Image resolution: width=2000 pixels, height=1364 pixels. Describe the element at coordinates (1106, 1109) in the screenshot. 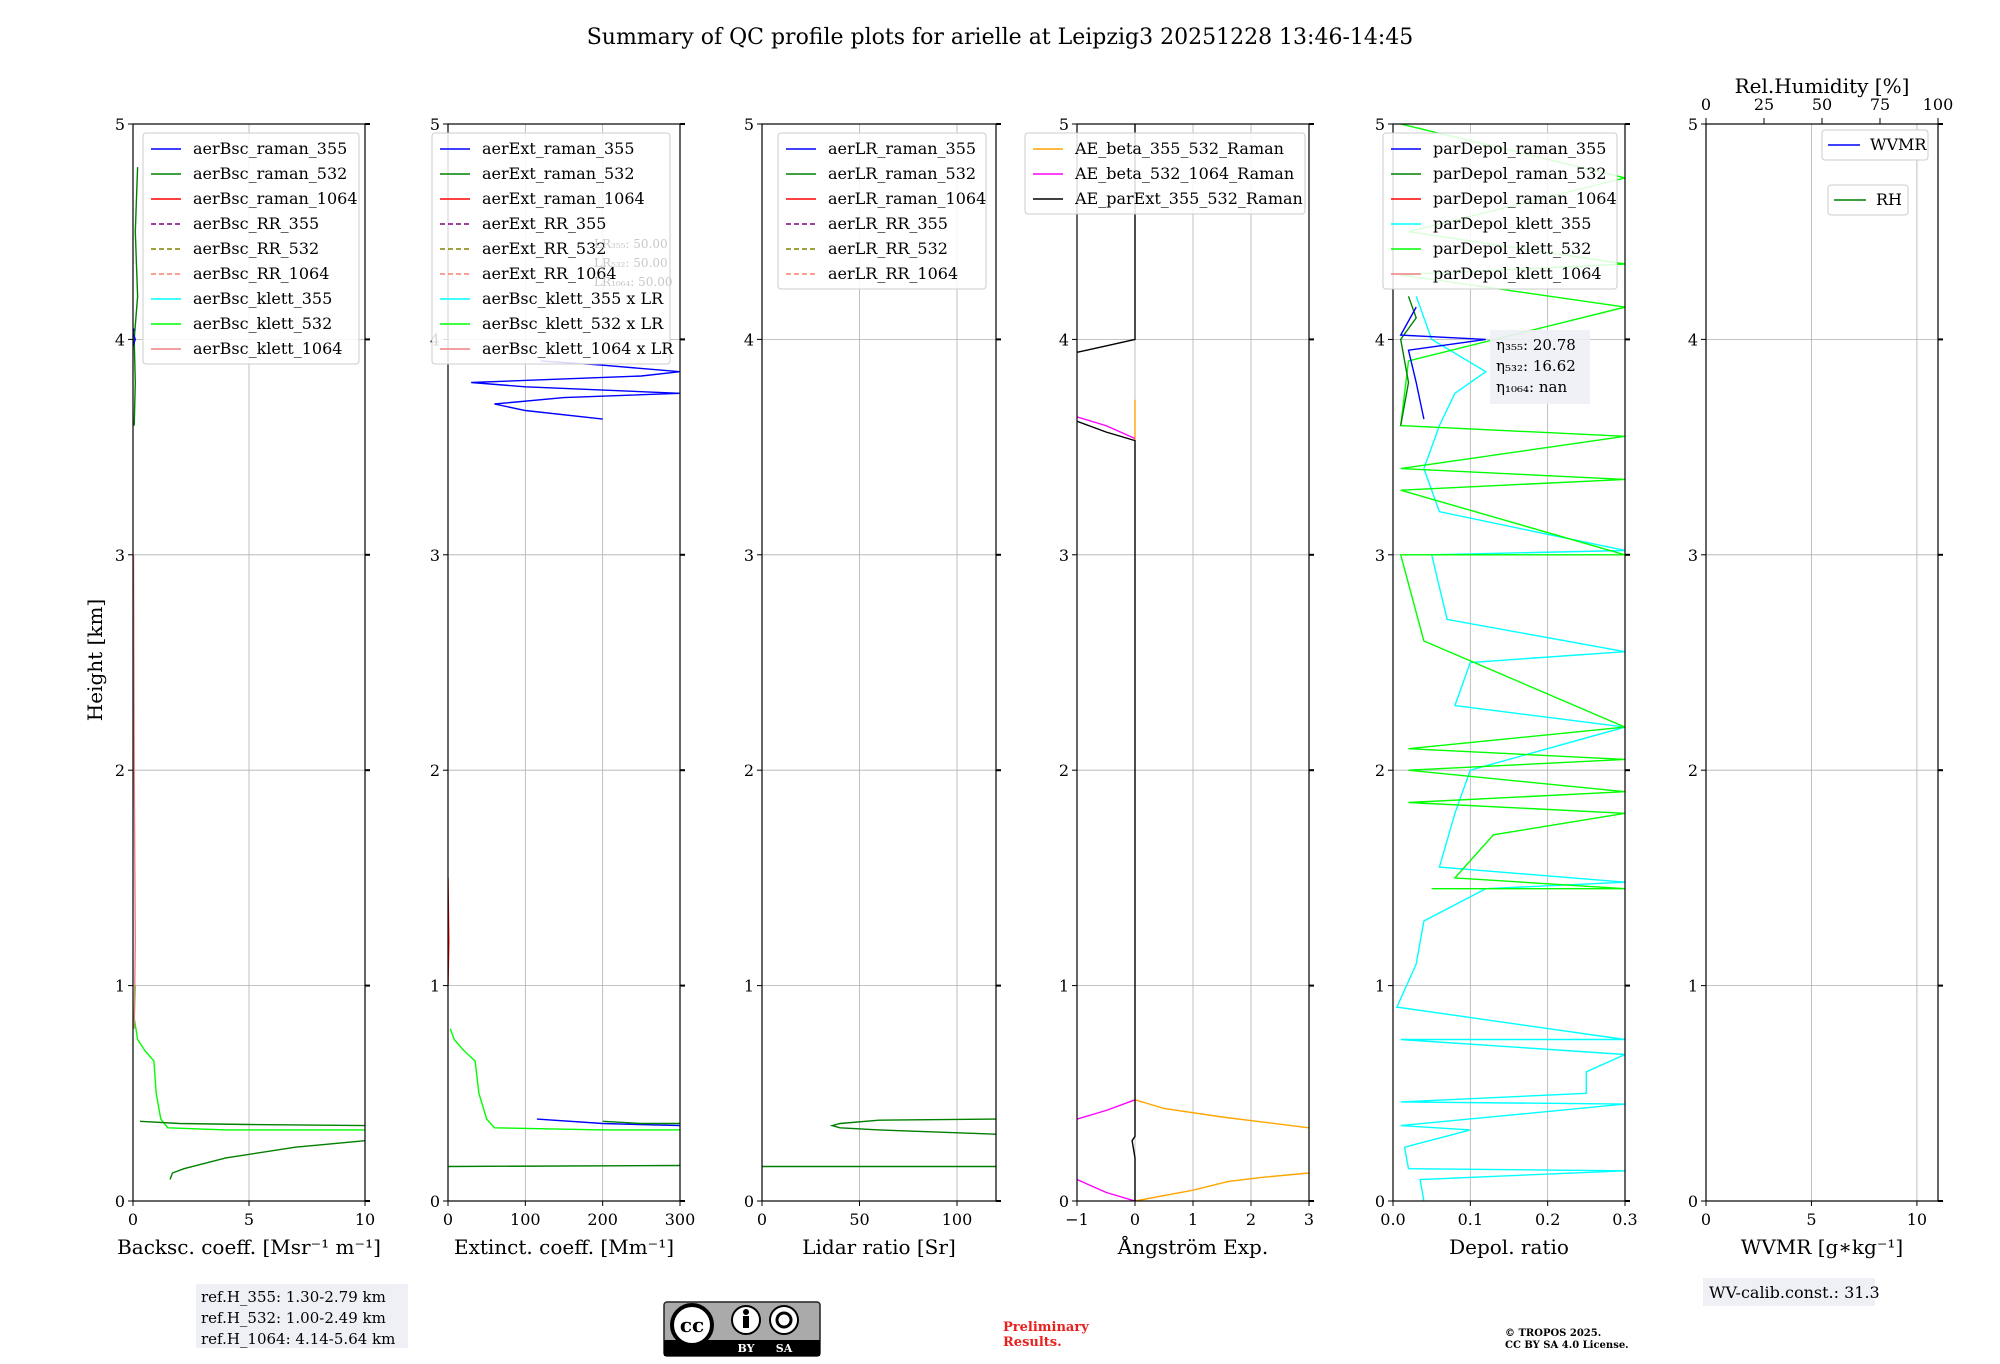

I see `series-ae-beta-532-1064-a` at that location.